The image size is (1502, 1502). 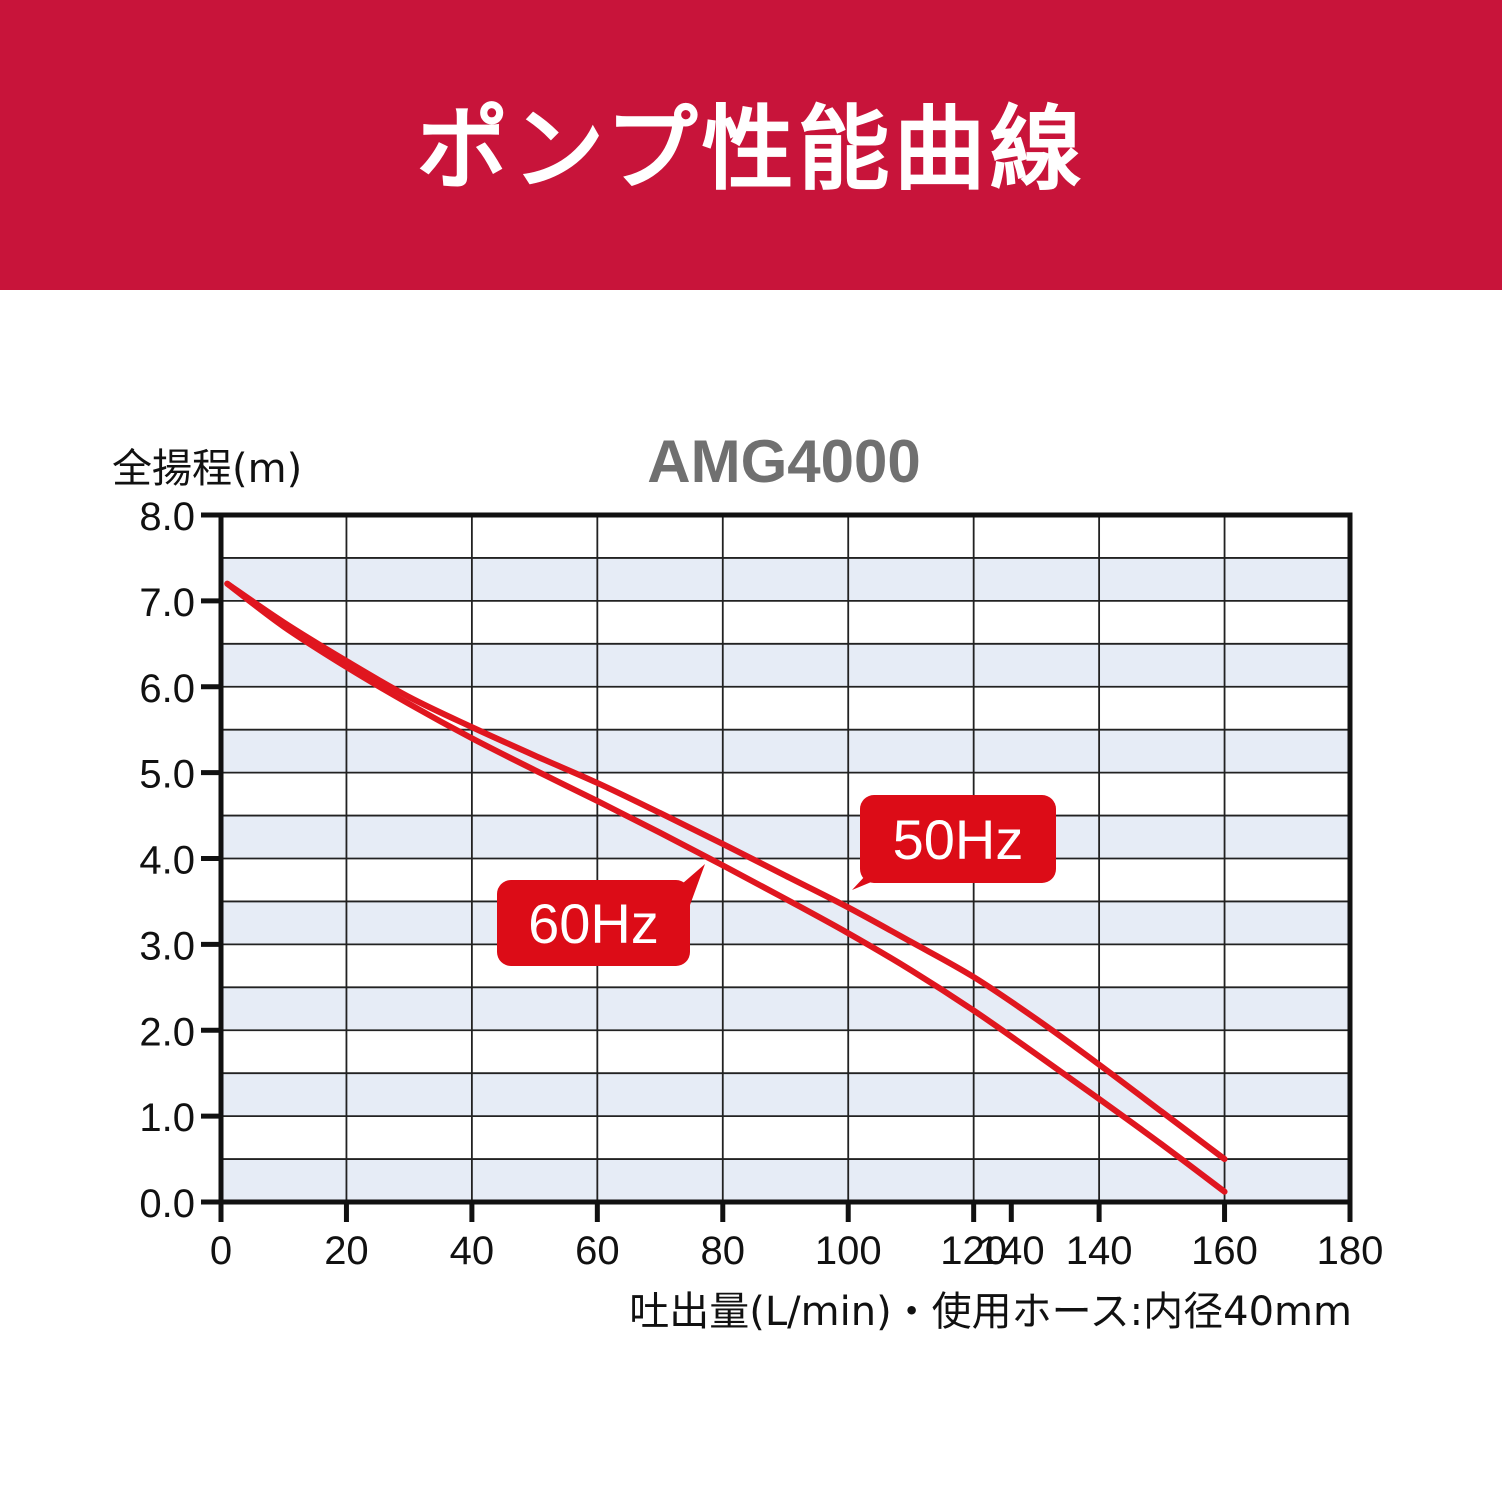 What do you see at coordinates (207, 469) in the screenshot?
I see `y-axis-label: 全揚程(m)` at bounding box center [207, 469].